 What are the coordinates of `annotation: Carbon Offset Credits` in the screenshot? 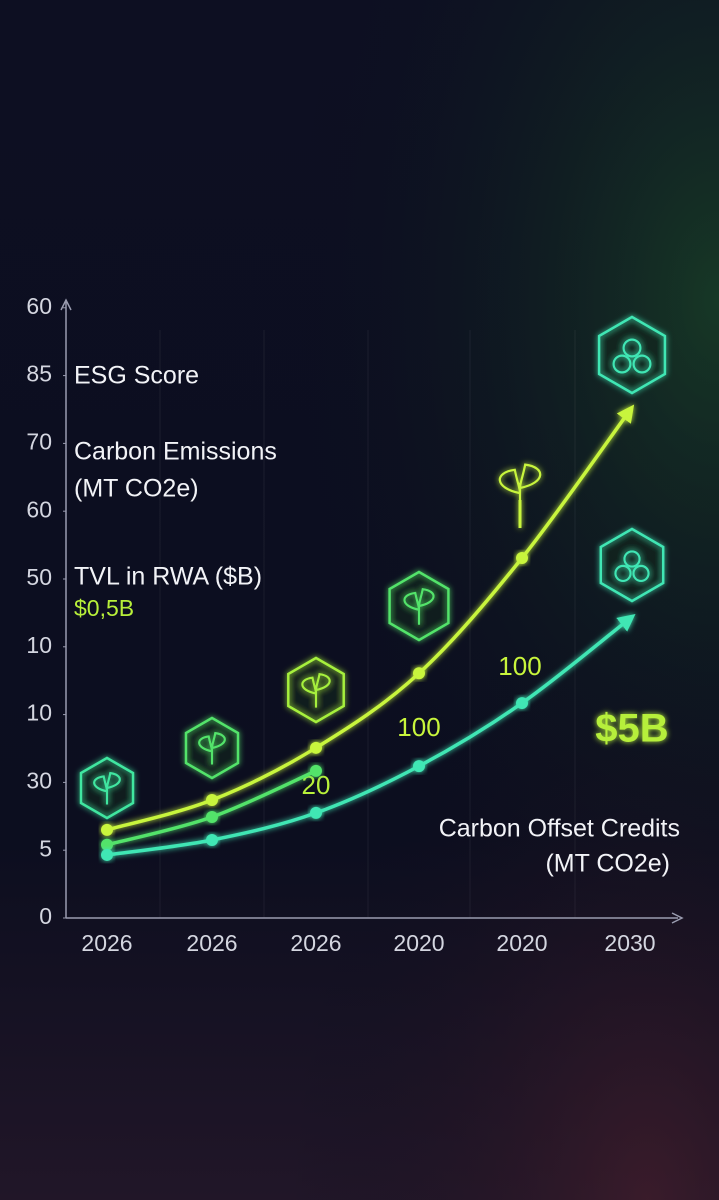 It's located at (559, 829).